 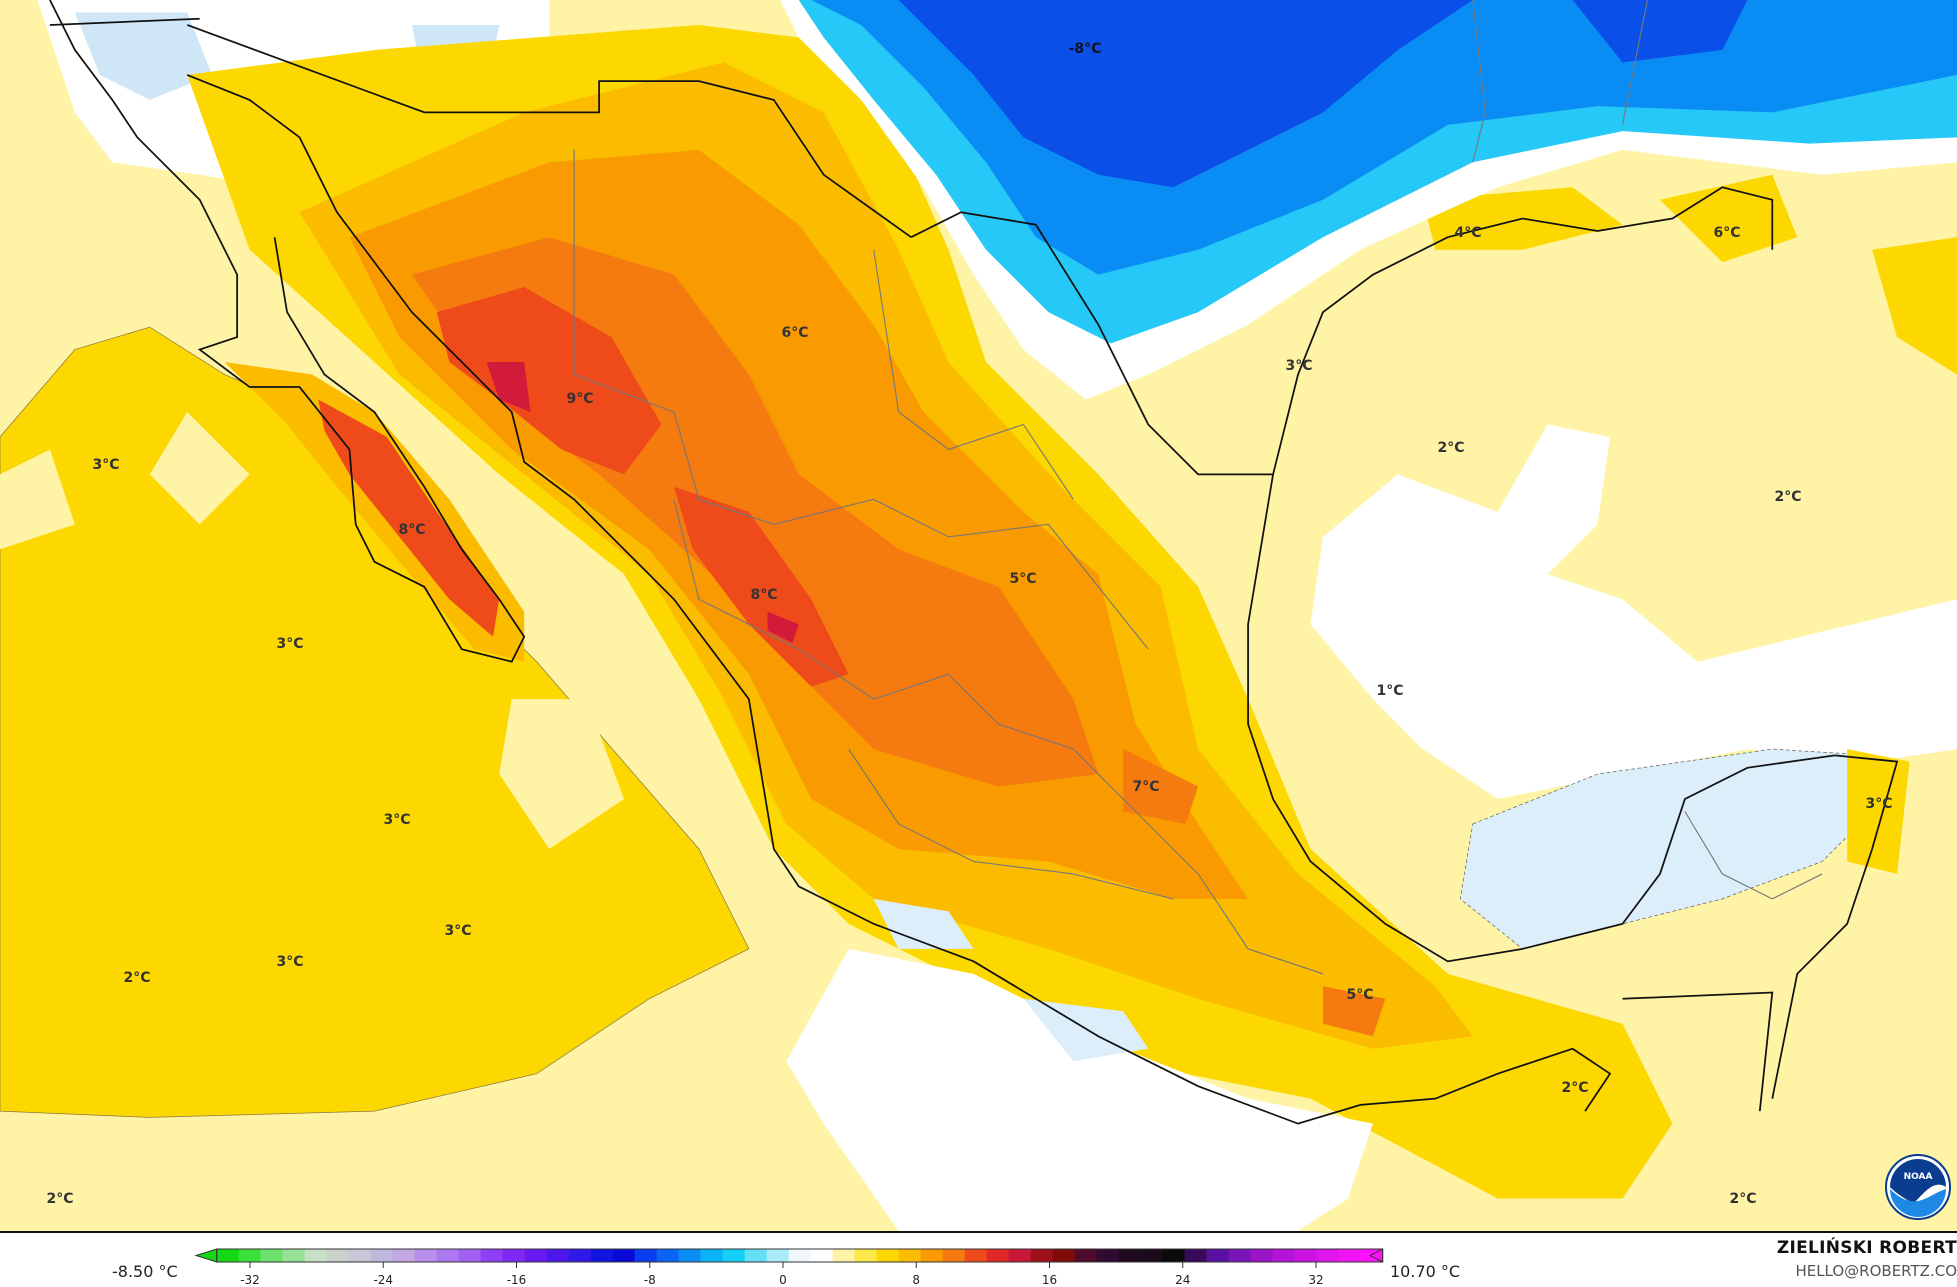 What do you see at coordinates (1049, 1280) in the screenshot?
I see `colorbar-tick-label: 16` at bounding box center [1049, 1280].